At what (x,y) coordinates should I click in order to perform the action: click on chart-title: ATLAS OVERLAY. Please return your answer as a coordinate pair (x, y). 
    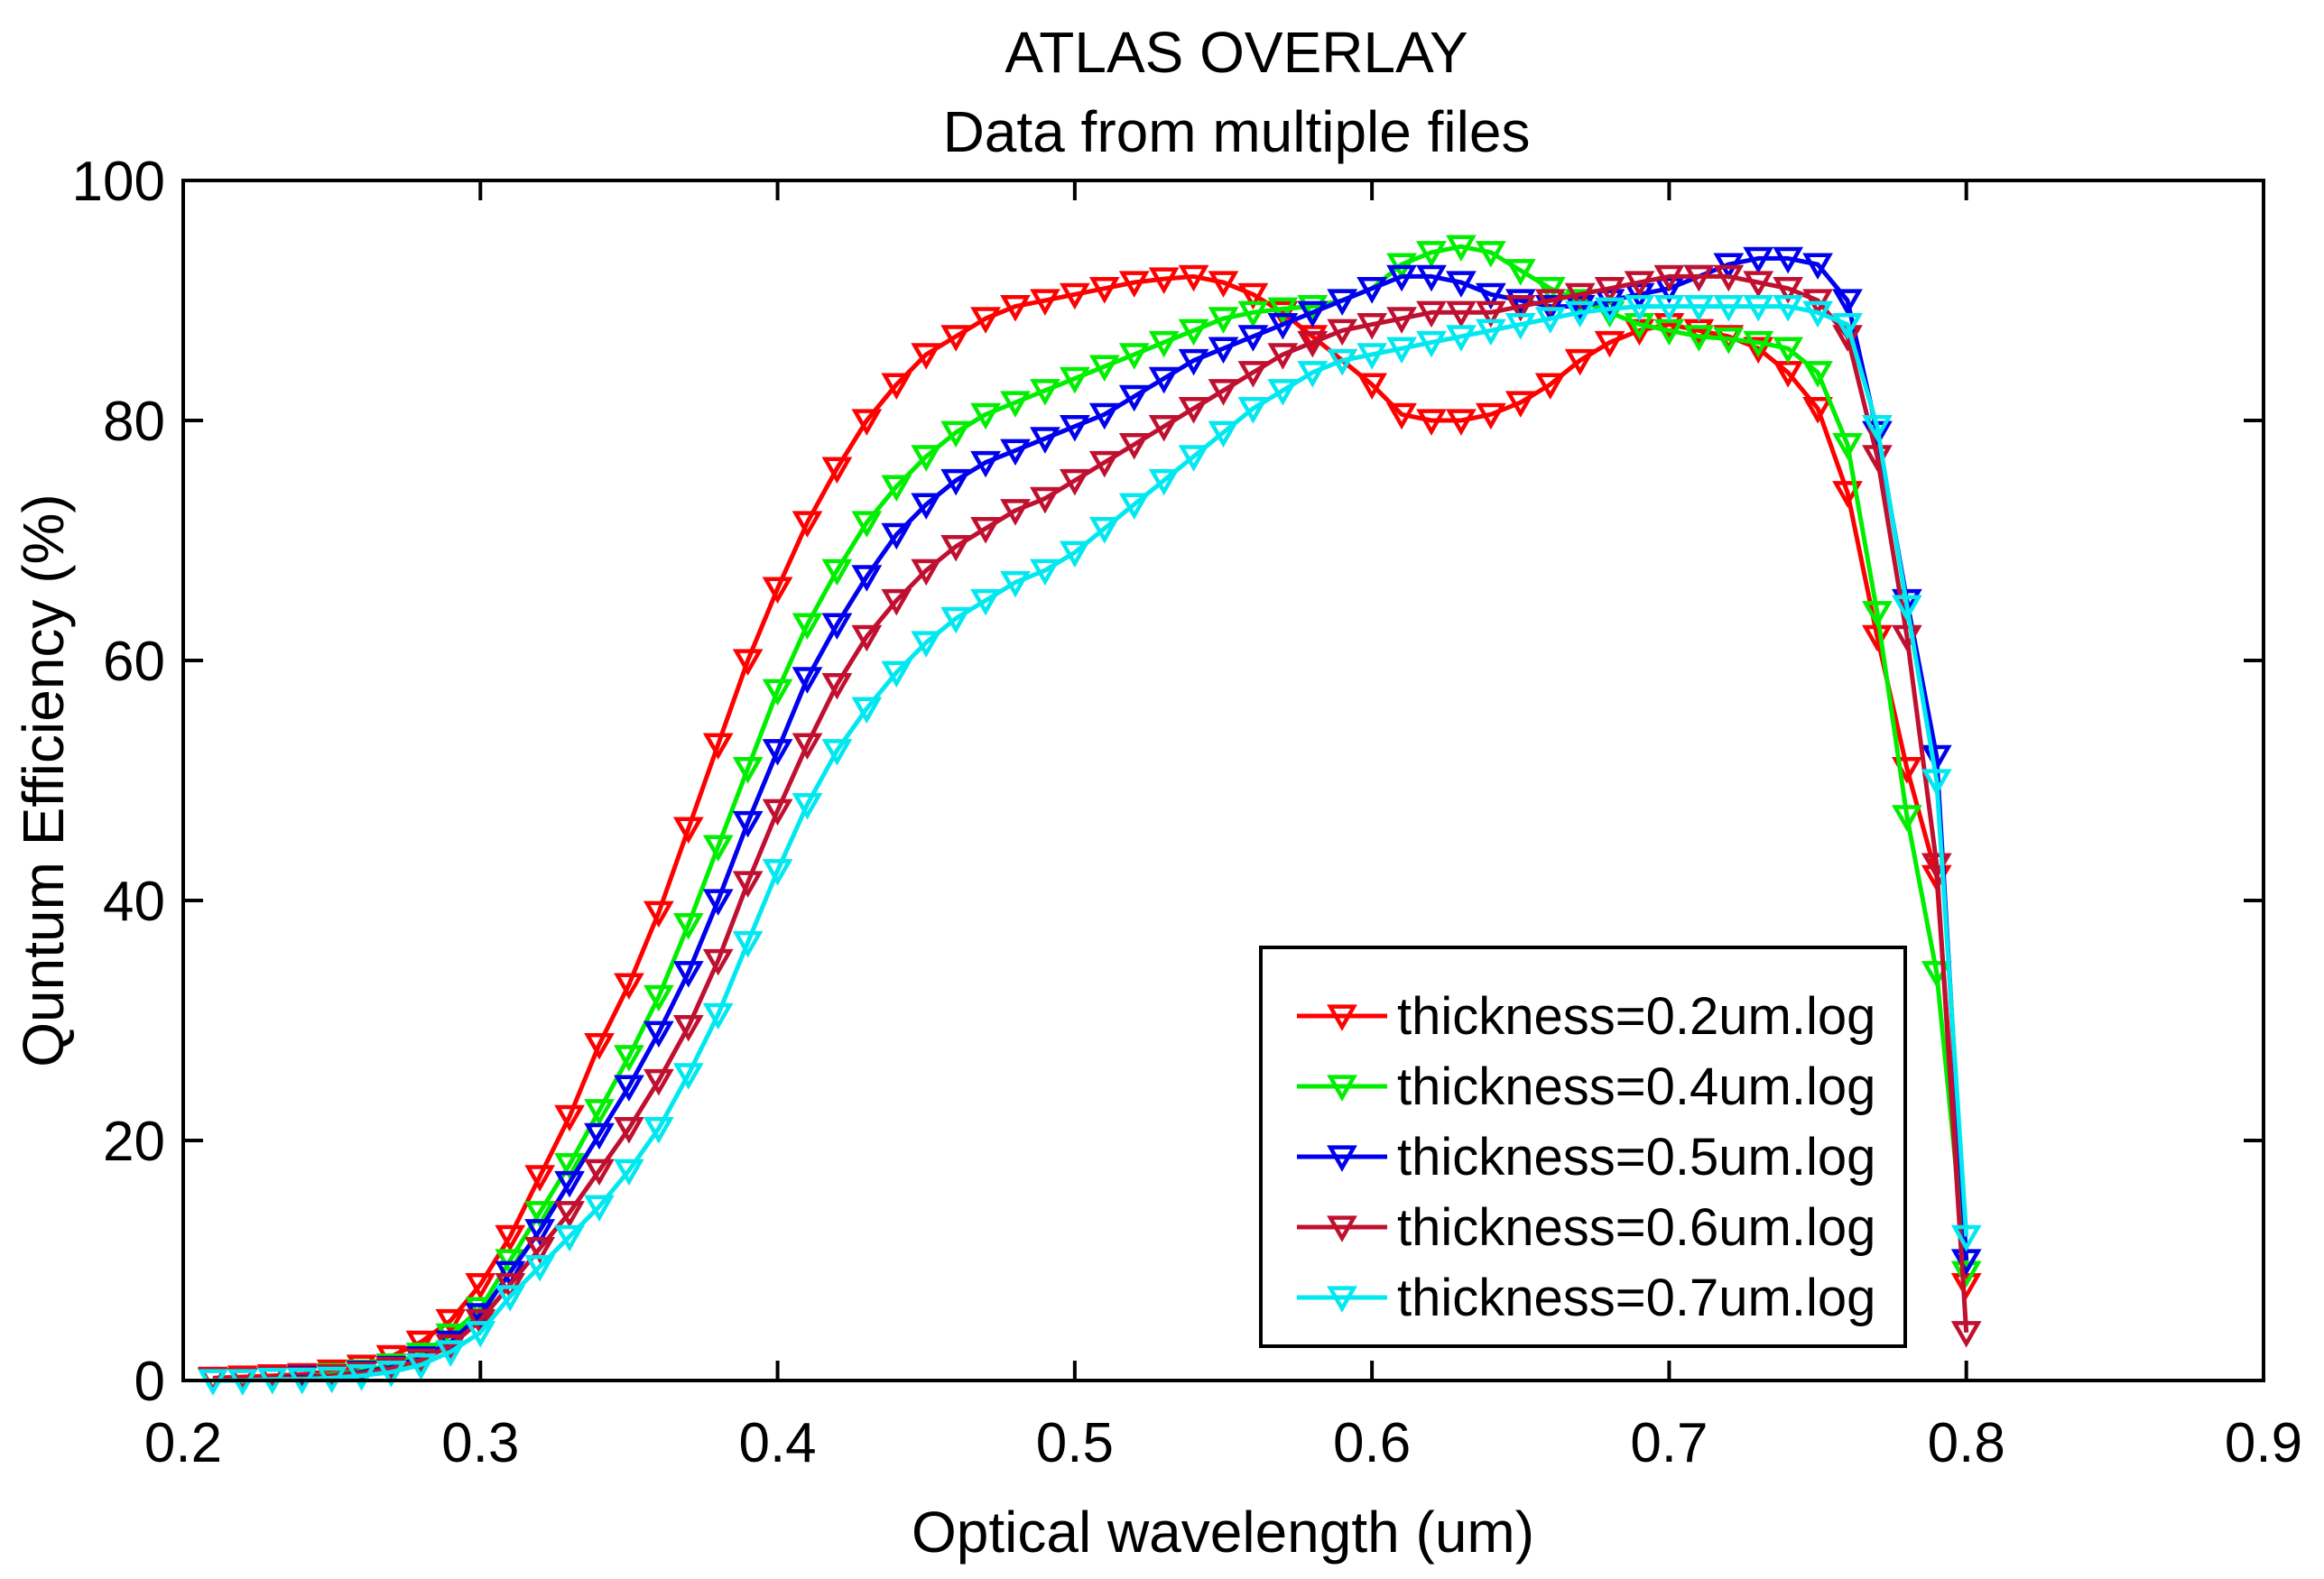
    Looking at the image, I should click on (1237, 52).